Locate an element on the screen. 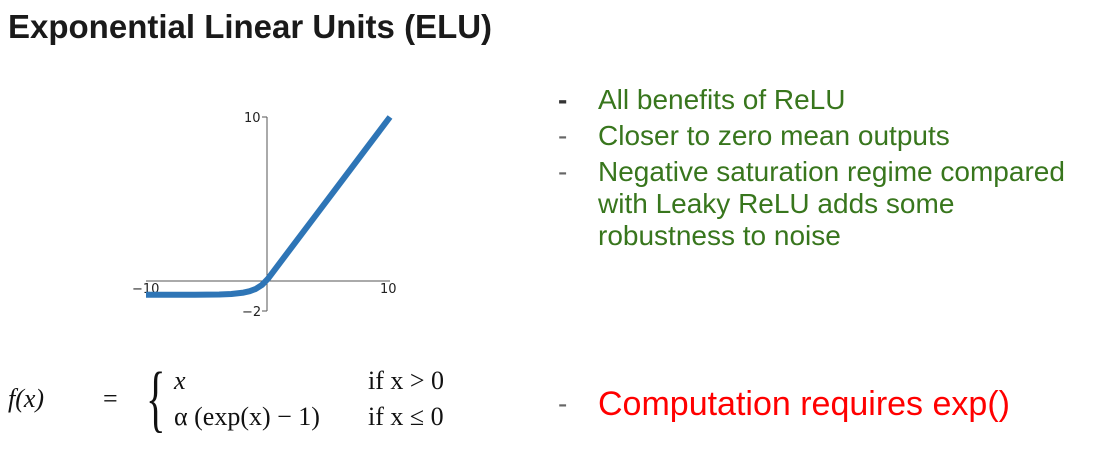  pros-item: - Closer to zero mean outputs is located at coordinates (828, 136).